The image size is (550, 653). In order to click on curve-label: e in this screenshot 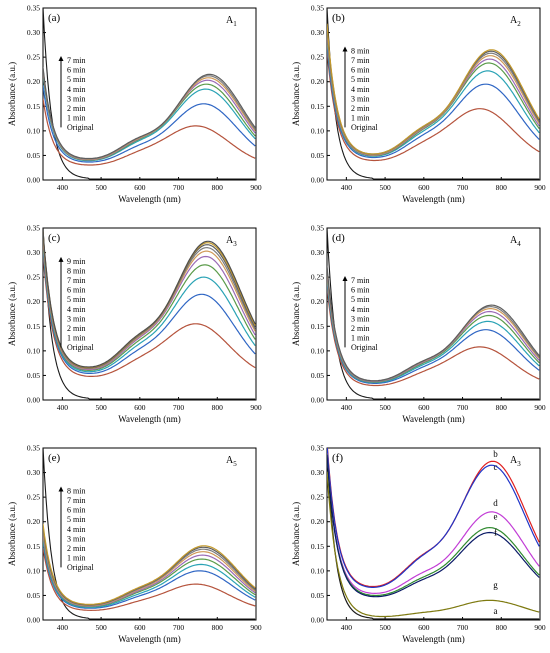, I will do `click(495, 516)`.